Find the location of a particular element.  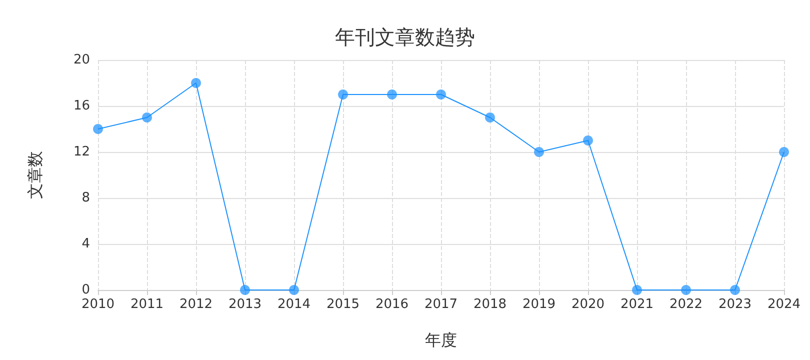

x-tick-label: 2012 is located at coordinates (196, 304).